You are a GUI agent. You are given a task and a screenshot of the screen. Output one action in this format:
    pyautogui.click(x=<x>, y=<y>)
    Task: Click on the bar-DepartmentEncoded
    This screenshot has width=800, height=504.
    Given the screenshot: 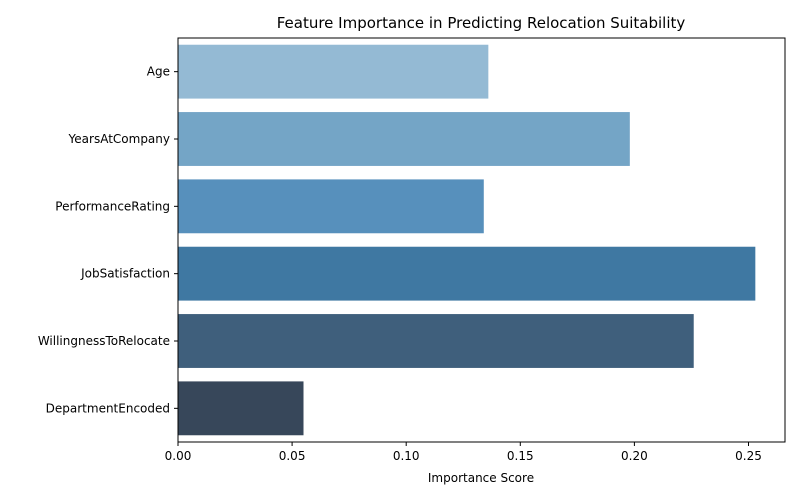 What is the action you would take?
    pyautogui.click(x=241, y=408)
    